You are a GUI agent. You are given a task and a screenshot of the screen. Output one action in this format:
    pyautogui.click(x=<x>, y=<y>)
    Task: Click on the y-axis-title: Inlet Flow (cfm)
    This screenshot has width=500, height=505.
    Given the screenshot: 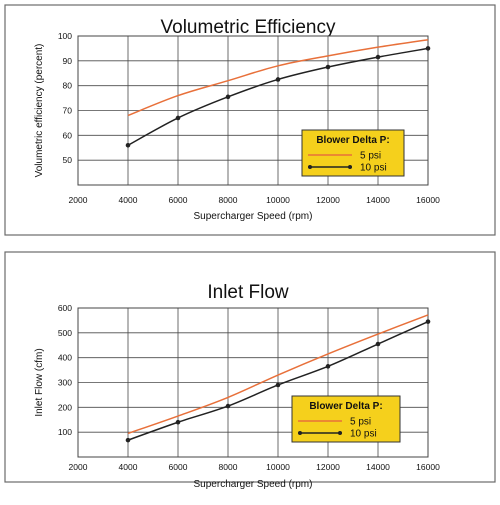 What is the action you would take?
    pyautogui.click(x=39, y=382)
    